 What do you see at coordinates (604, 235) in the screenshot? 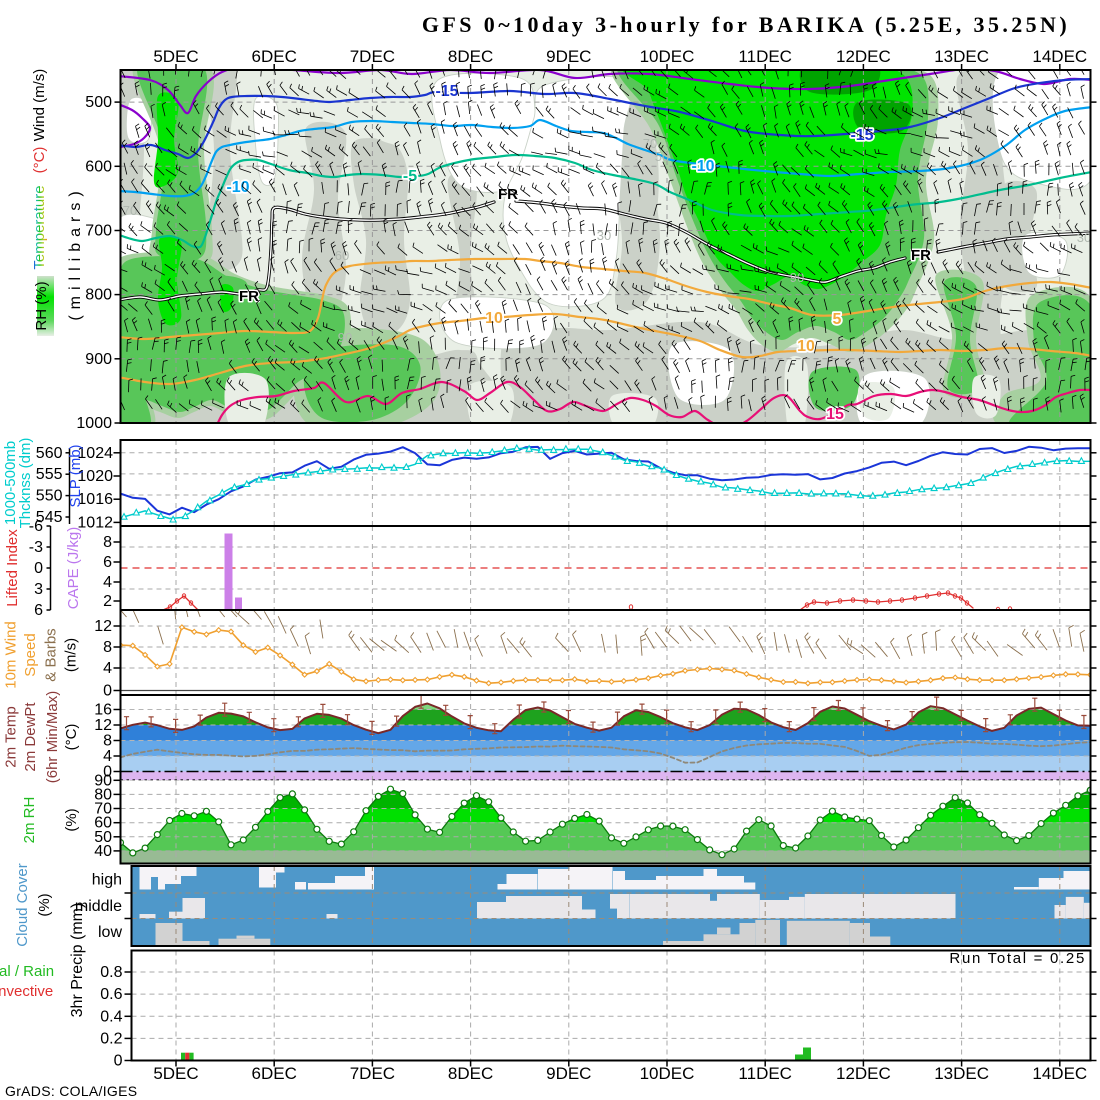
I see `svg-text: 30` at bounding box center [604, 235].